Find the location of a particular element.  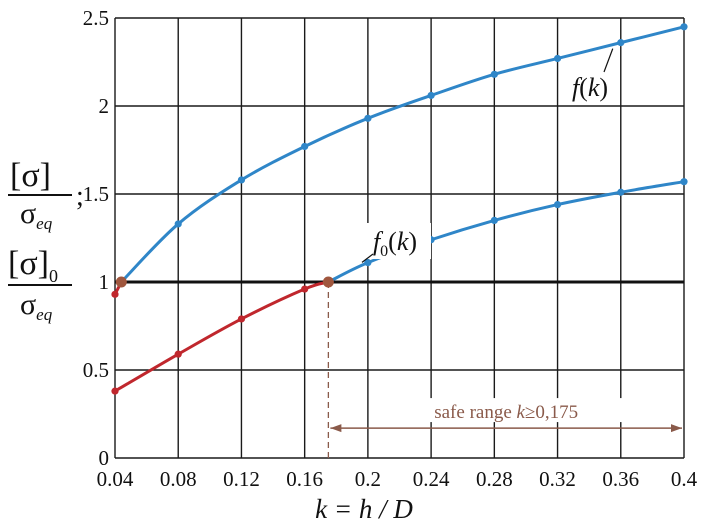

y-tick-label: 2.5 is located at coordinates (96, 18).